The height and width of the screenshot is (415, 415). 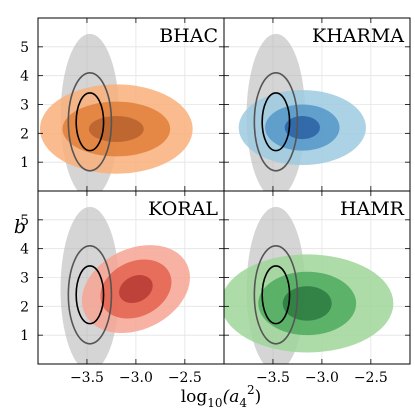 I want to click on x-tick-labels: −3.5 −3.0 −2.5 −3.5 −3.0 −2.5, so click(x=229, y=378).